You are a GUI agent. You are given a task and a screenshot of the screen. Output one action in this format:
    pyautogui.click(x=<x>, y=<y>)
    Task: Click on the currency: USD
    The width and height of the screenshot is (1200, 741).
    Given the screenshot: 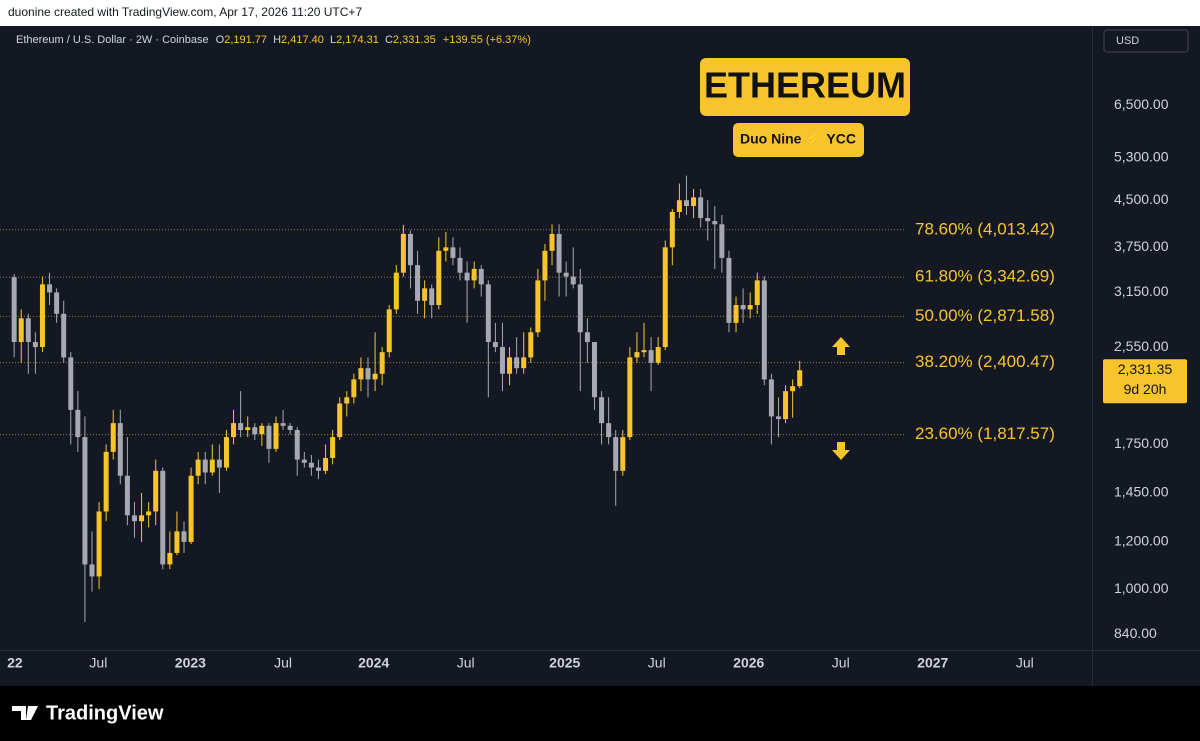 What is the action you would take?
    pyautogui.click(x=1127, y=41)
    